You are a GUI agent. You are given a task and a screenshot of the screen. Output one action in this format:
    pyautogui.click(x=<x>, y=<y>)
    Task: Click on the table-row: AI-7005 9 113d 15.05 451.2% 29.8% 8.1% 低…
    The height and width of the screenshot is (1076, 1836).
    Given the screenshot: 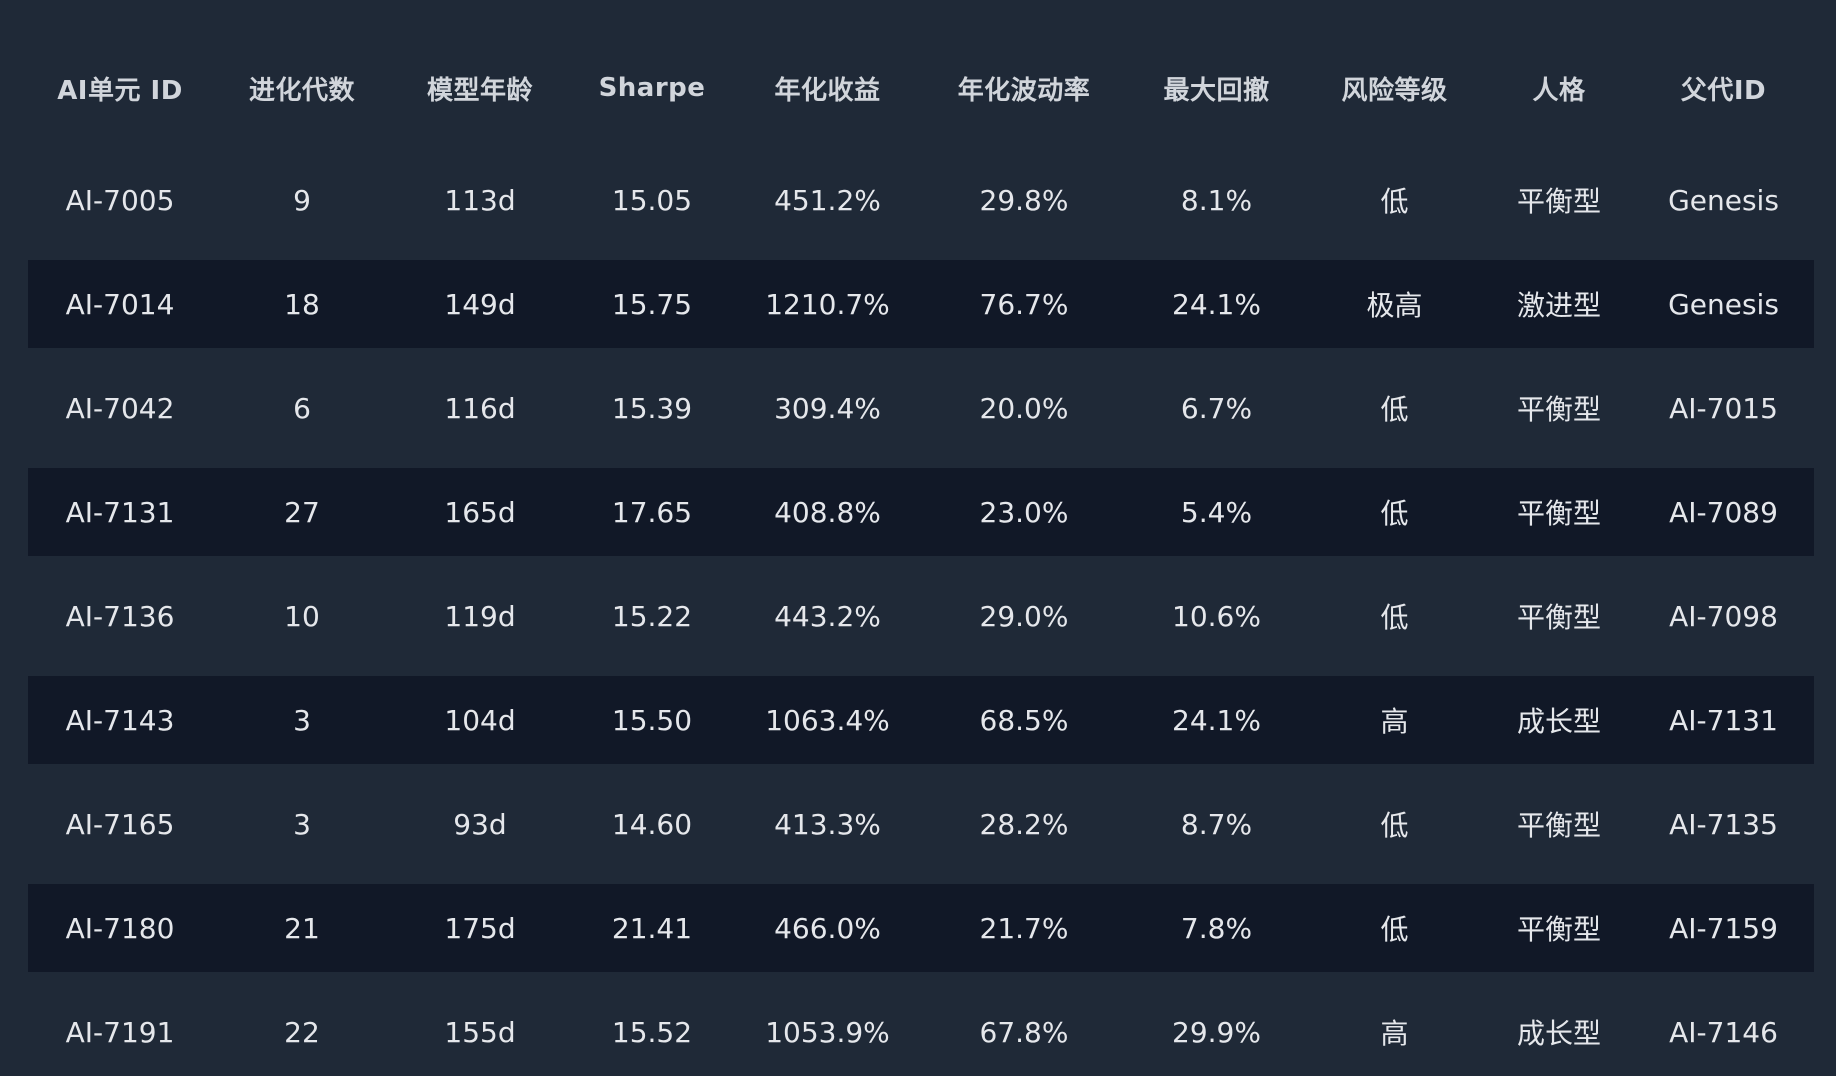 What is the action you would take?
    pyautogui.click(x=921, y=200)
    